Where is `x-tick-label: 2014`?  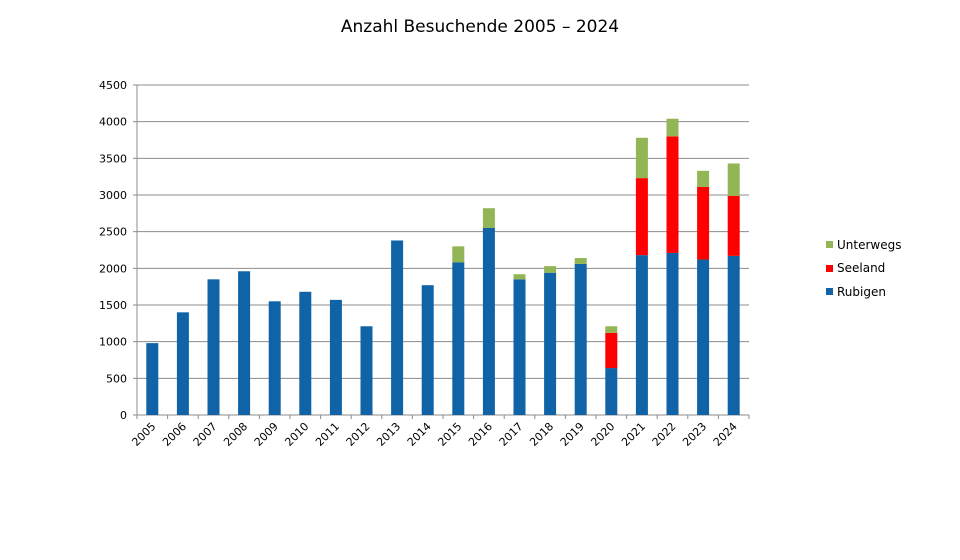 x-tick-label: 2014 is located at coordinates (419, 434).